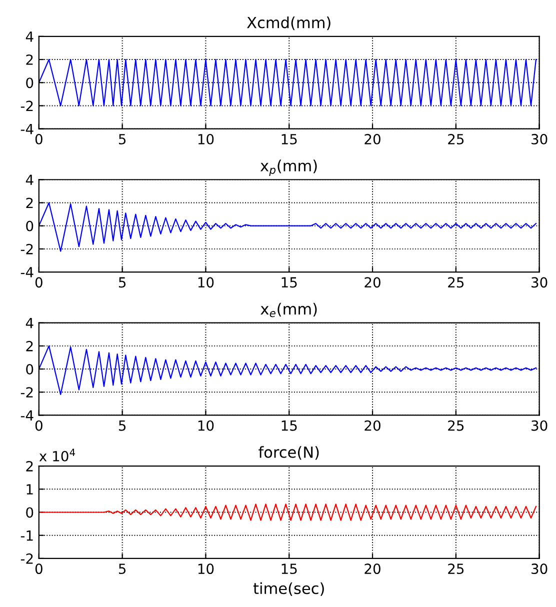  What do you see at coordinates (26, 535) in the screenshot?
I see `y-tick-label: -1` at bounding box center [26, 535].